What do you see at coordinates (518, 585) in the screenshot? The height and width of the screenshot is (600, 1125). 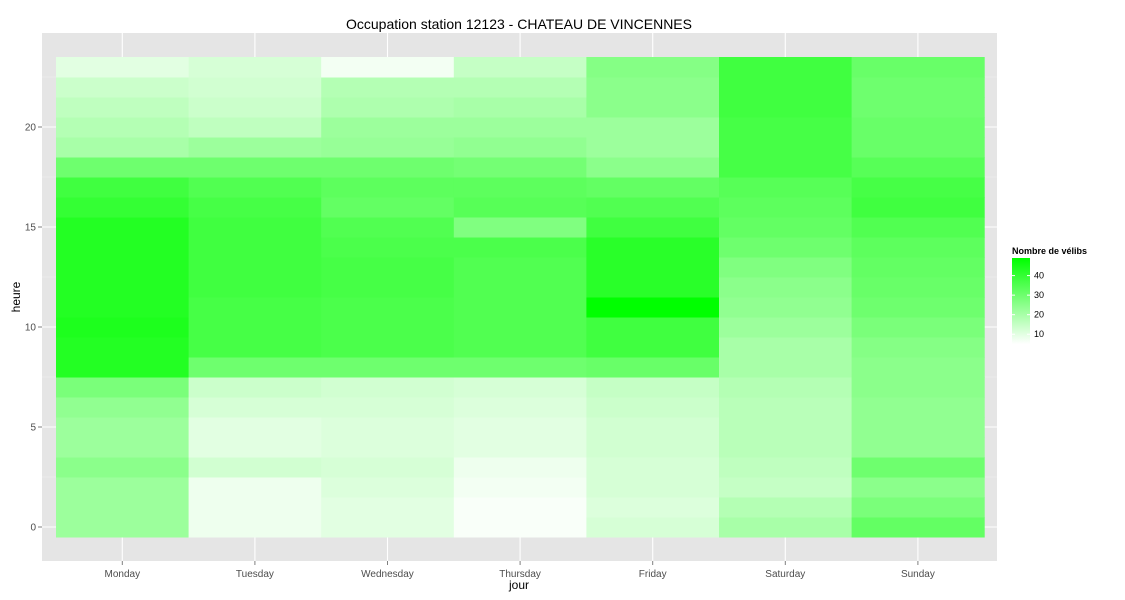 I see `x-axis-title: jour` at bounding box center [518, 585].